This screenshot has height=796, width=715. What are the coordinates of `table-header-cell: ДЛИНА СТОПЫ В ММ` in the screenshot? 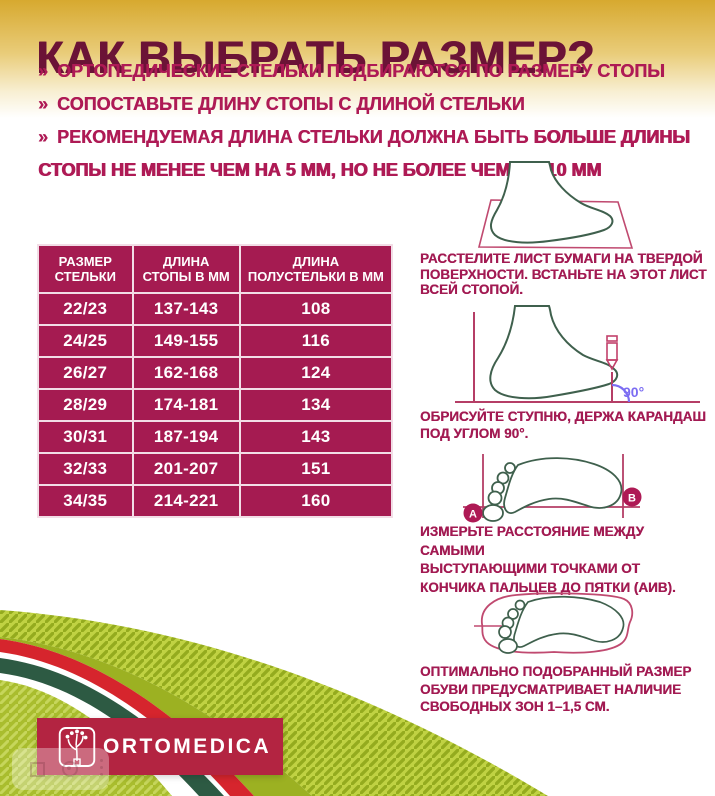 It's located at (186, 269).